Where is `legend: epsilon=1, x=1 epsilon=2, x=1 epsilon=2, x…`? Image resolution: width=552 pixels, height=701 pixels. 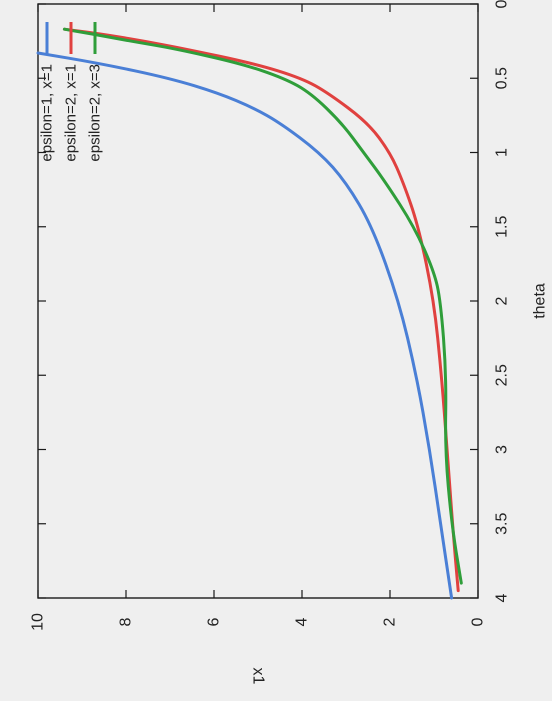 legend: epsilon=1, x=1 epsilon=2, x=1 epsilon=2, x… is located at coordinates (71, 92).